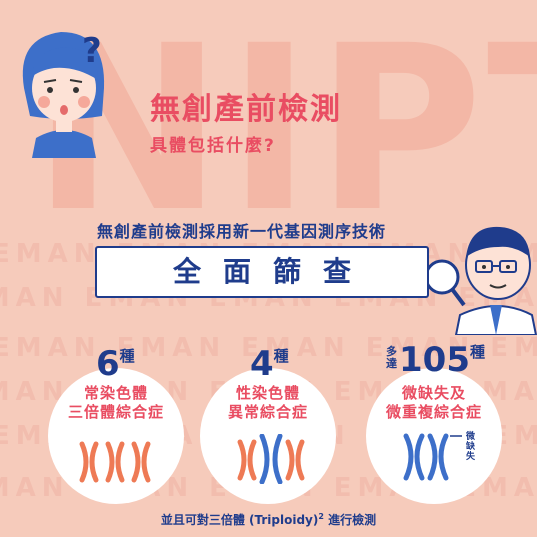  Describe the element at coordinates (271, 459) in the screenshot. I see `chromosome-sex-icon` at that location.